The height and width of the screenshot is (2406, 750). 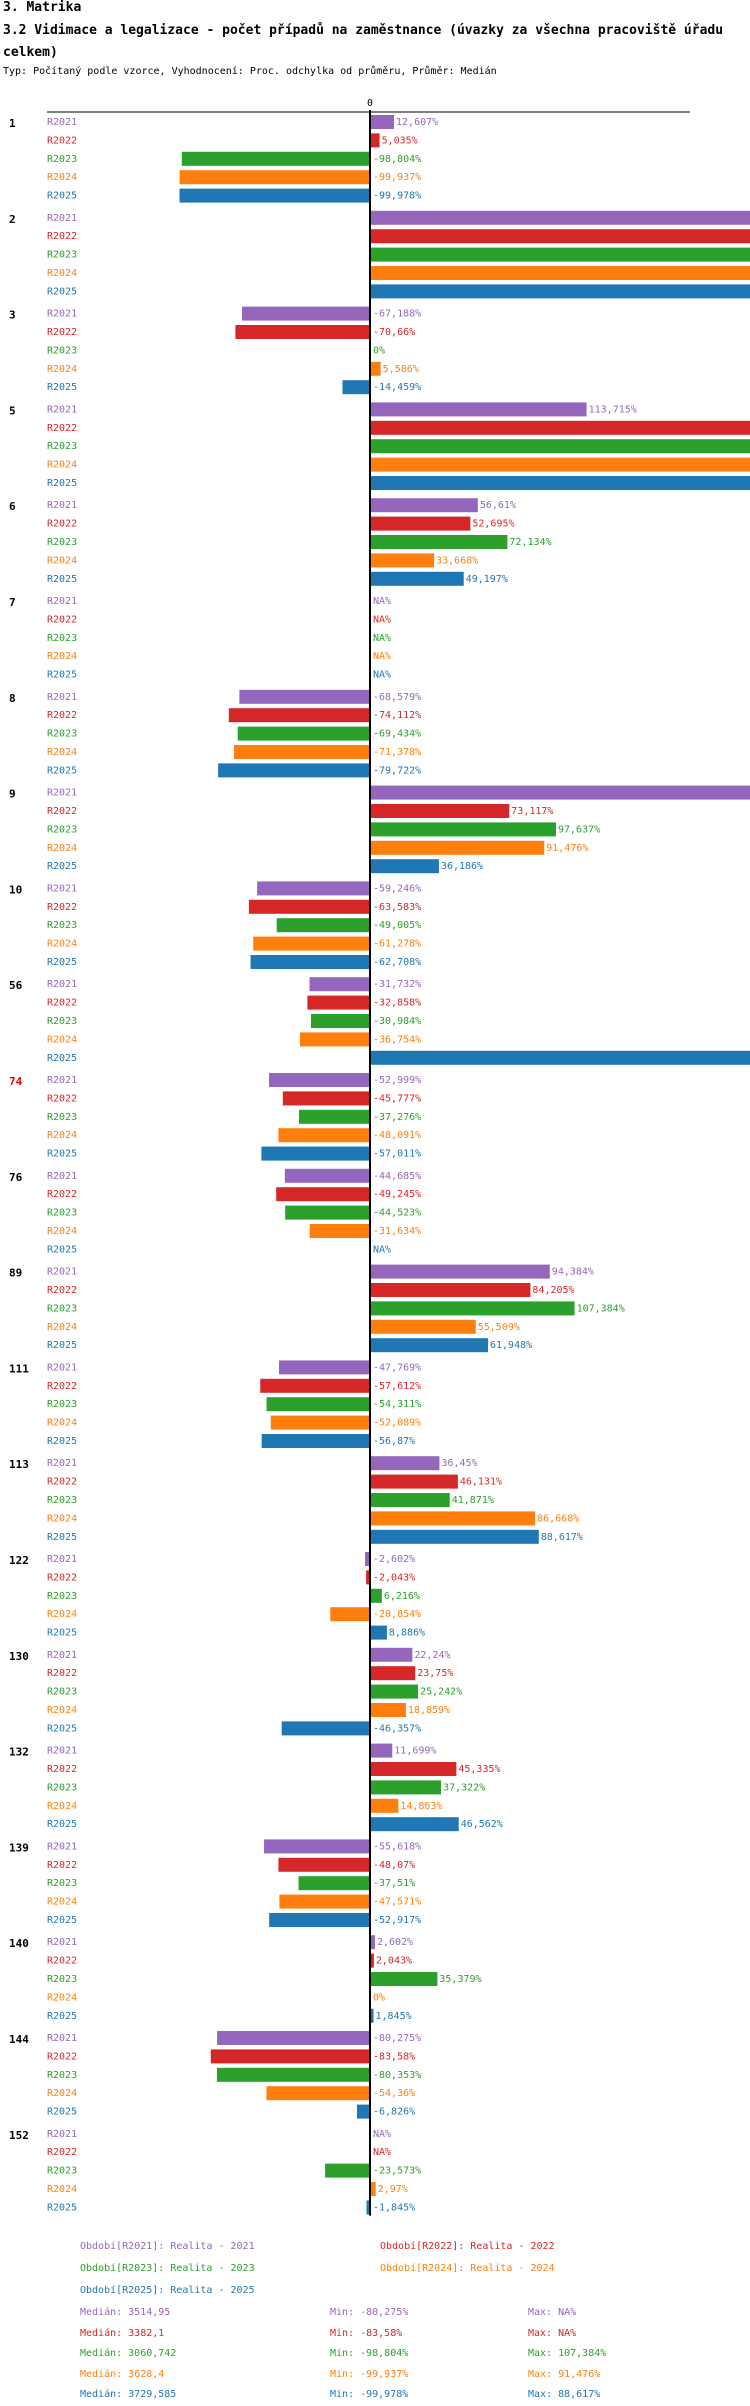 What do you see at coordinates (394, 2093) in the screenshot?
I see `data-label: -54,36%` at bounding box center [394, 2093].